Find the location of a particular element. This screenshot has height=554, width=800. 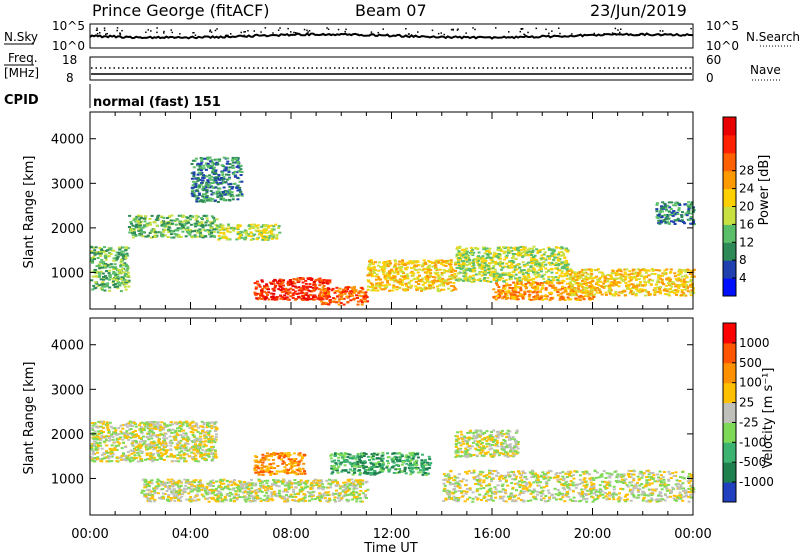

nsky-trace is located at coordinates (391, 33).